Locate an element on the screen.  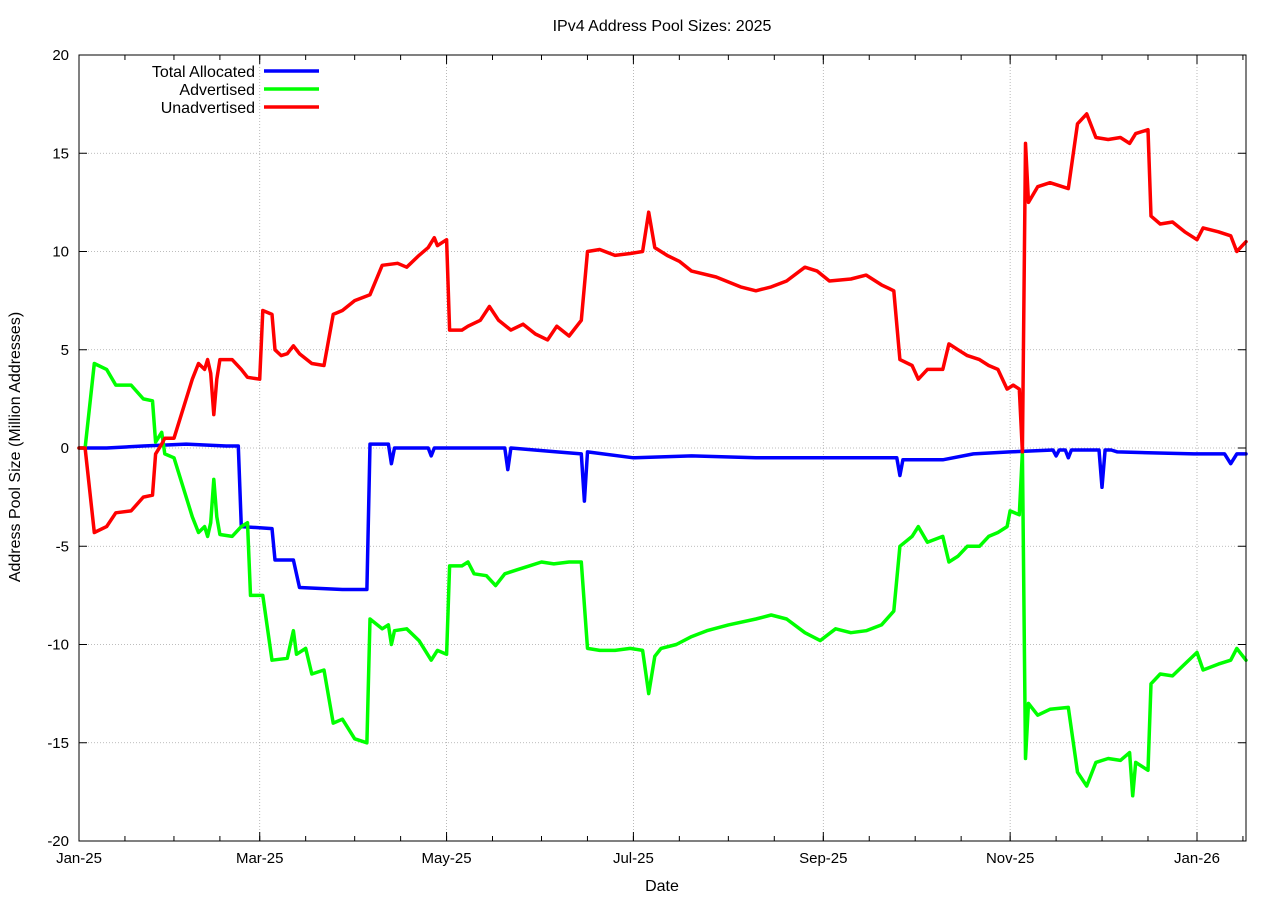
x-tick-label: Jul-25 is located at coordinates (633, 858).